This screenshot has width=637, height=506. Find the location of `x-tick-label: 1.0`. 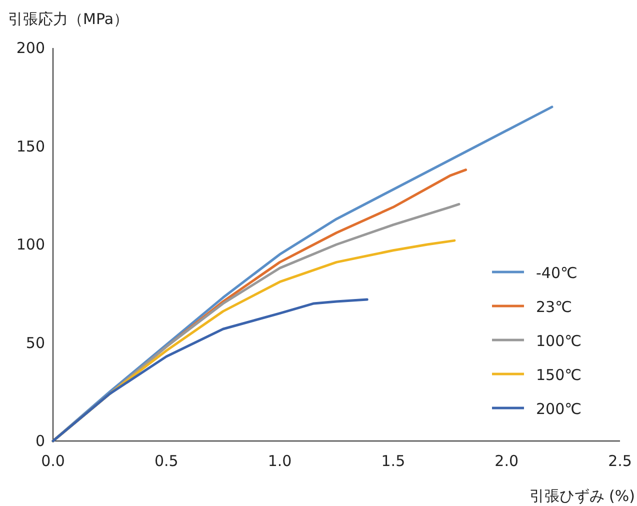

x-tick-label: 1.0 is located at coordinates (280, 461).